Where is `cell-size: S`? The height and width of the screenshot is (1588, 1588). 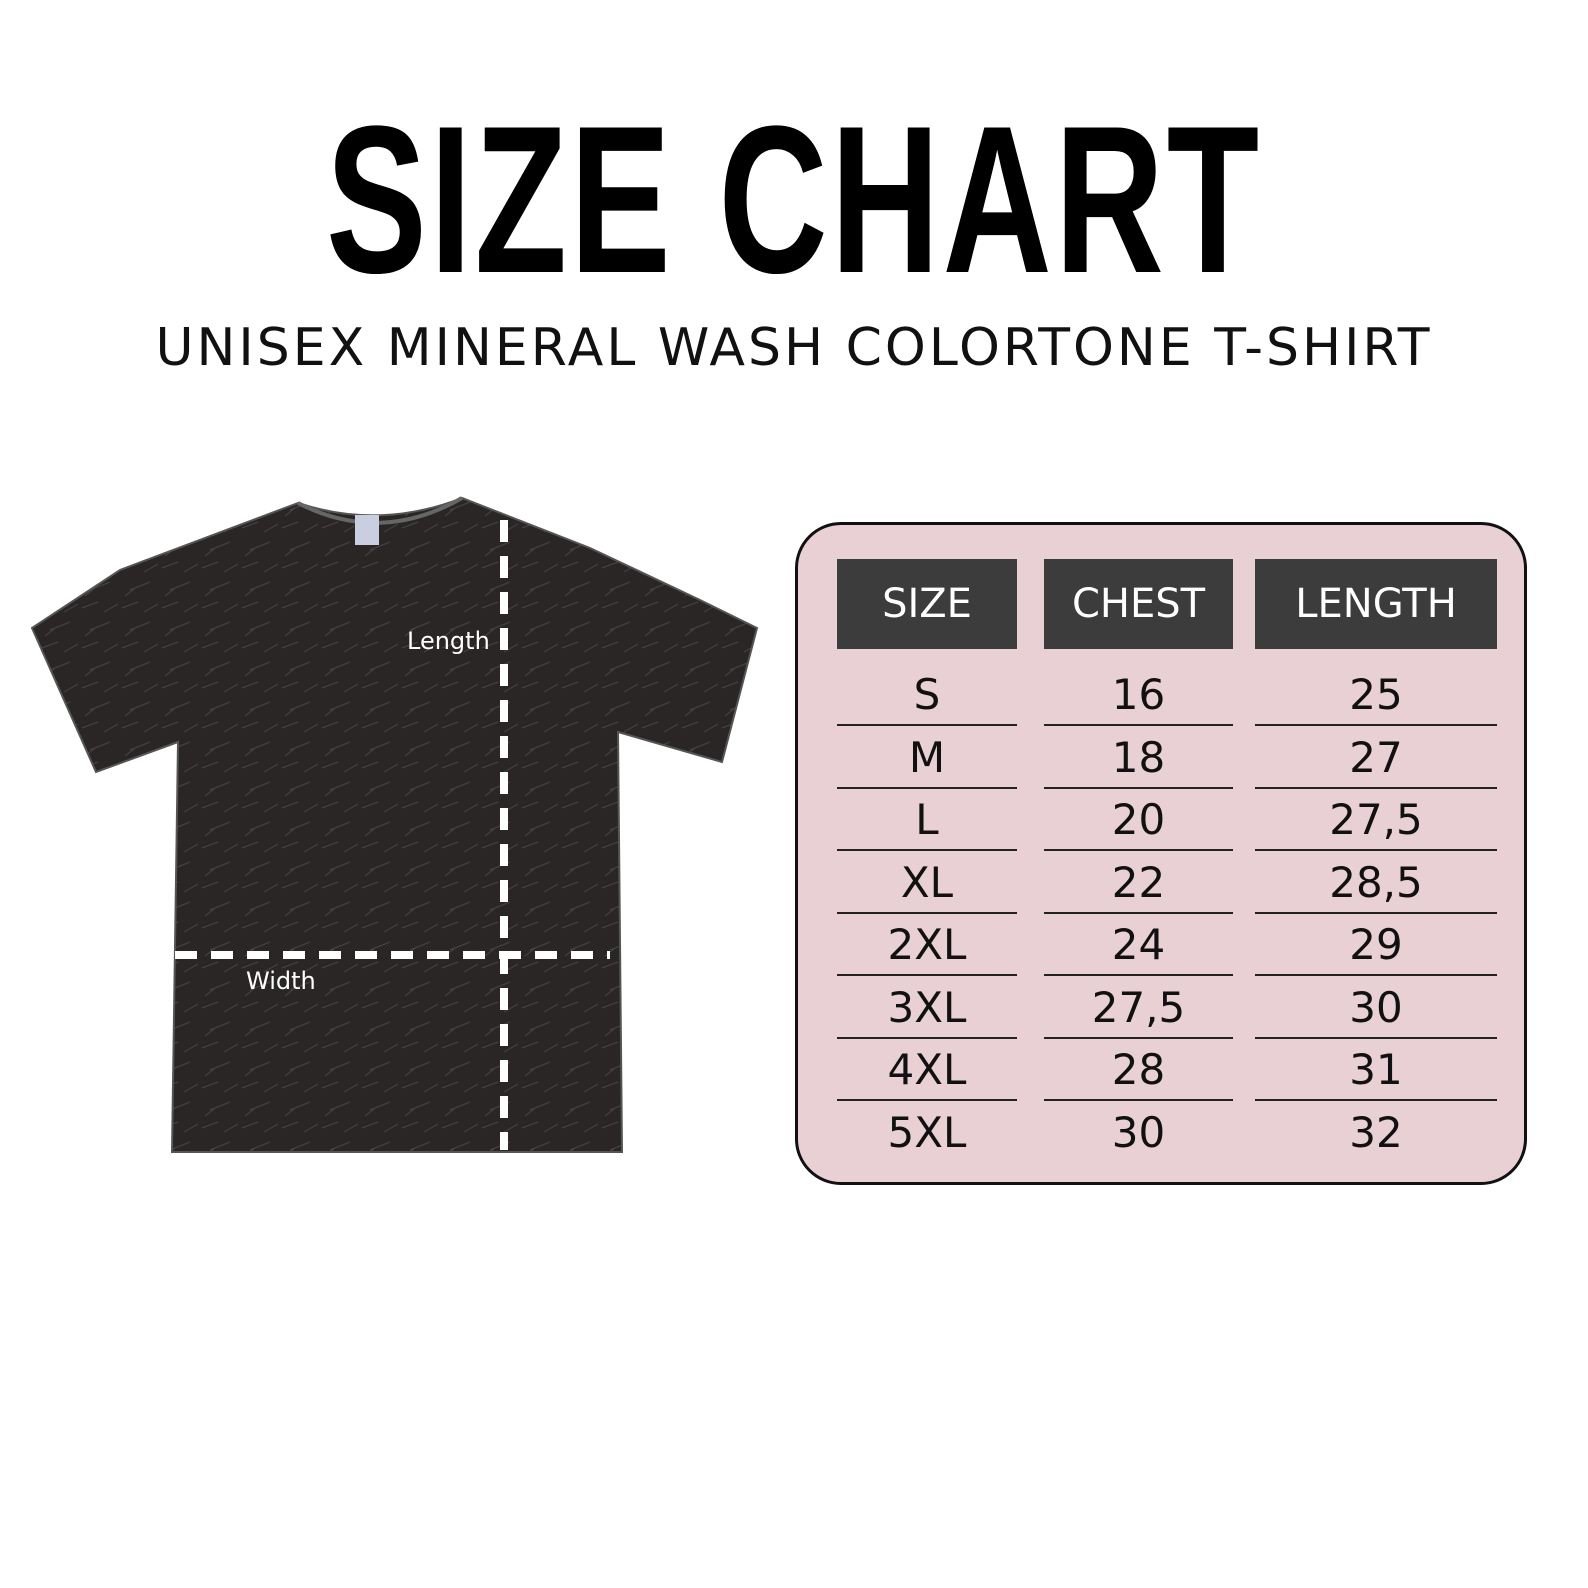
cell-size: S is located at coordinates (927, 694).